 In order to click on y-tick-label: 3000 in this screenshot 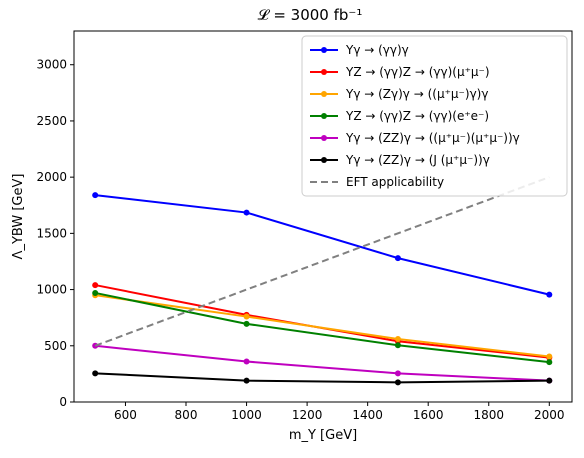, I will do `click(51, 65)`.